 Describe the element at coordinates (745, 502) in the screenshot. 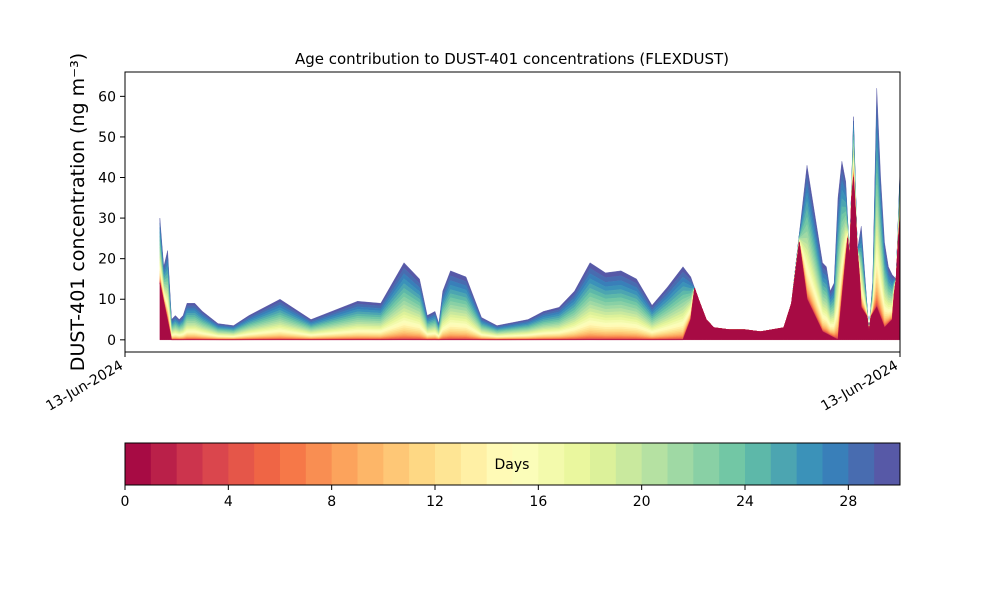

I see `colorbar-tick-label: 24` at that location.